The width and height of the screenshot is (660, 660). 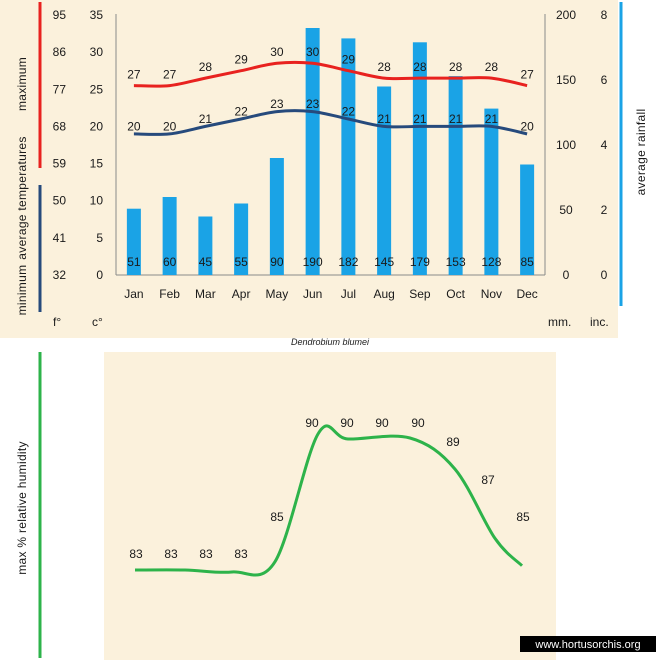 I want to click on watermark-text: www.hortusorchis.org, so click(x=587, y=645).